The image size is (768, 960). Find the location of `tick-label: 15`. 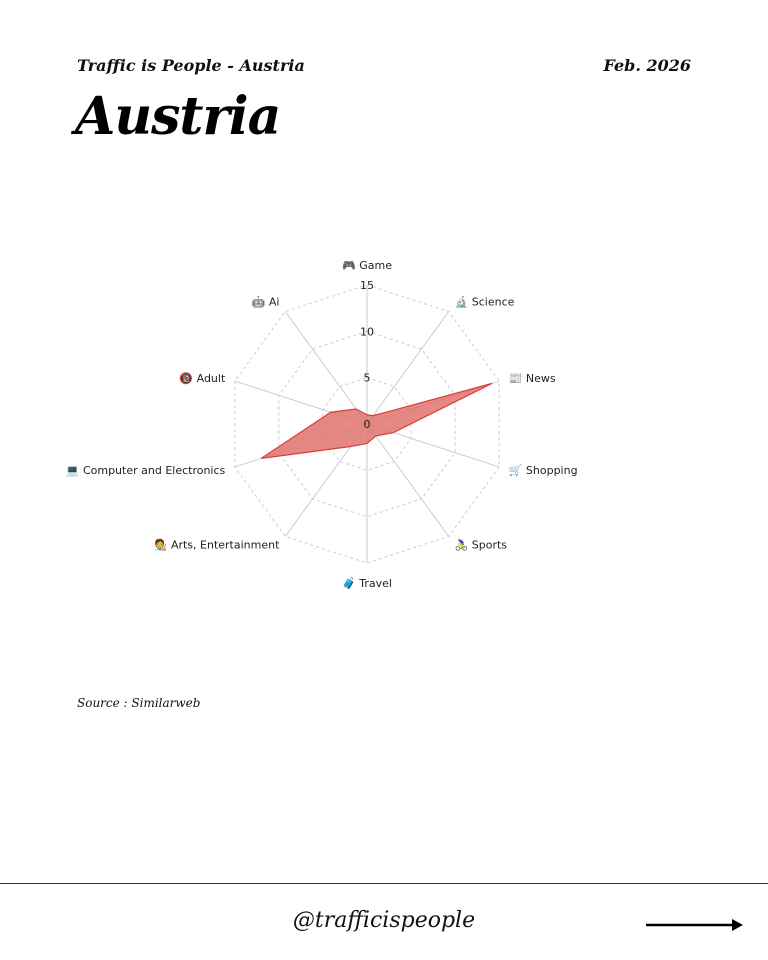

tick-label: 15 is located at coordinates (367, 285).